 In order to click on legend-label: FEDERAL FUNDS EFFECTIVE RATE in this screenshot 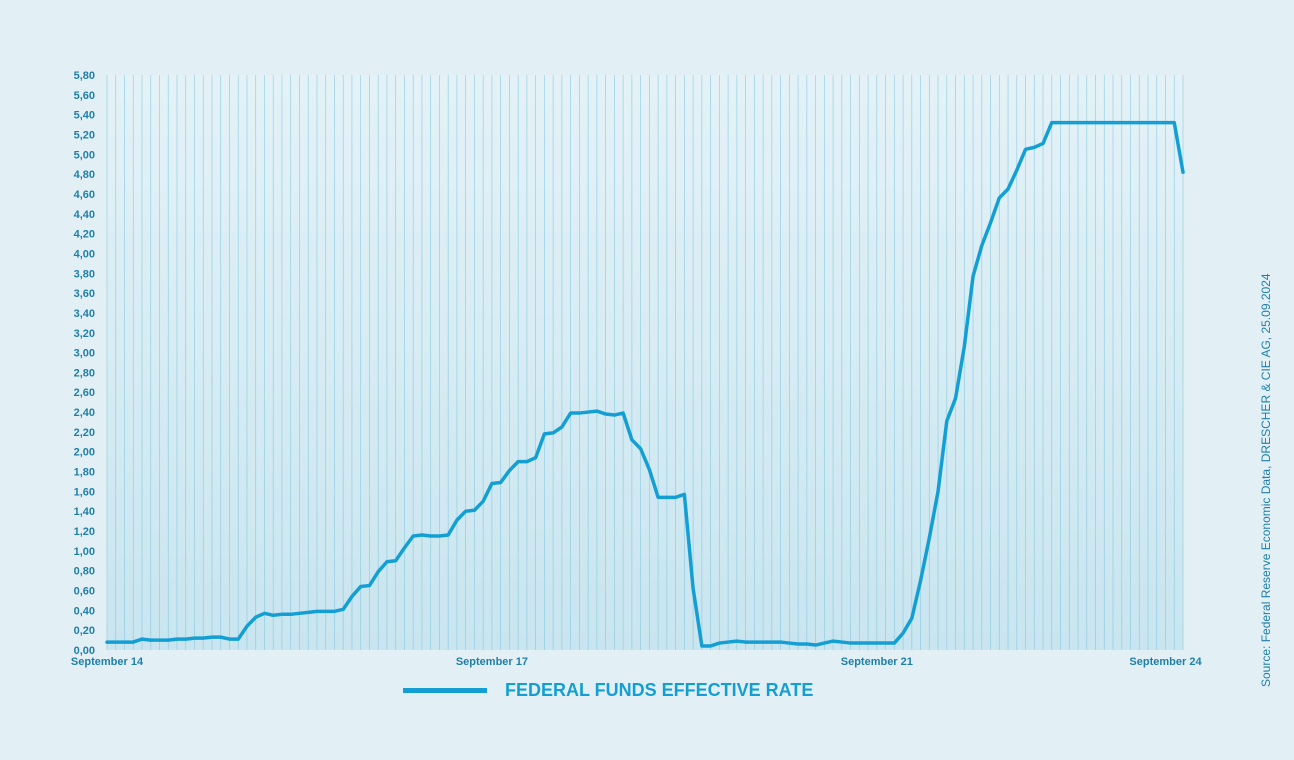, I will do `click(659, 689)`.